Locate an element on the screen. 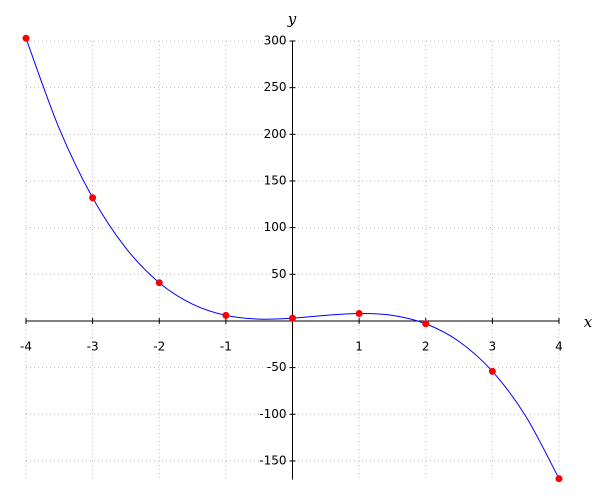 This screenshot has height=500, width=600. x-tick-label: -1 is located at coordinates (226, 346).